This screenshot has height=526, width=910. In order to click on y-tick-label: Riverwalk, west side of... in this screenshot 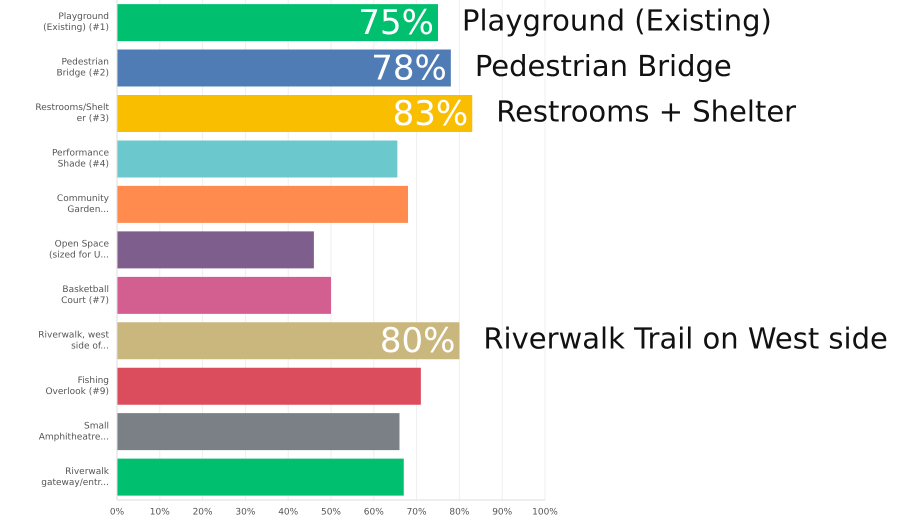, I will do `click(74, 341)`.